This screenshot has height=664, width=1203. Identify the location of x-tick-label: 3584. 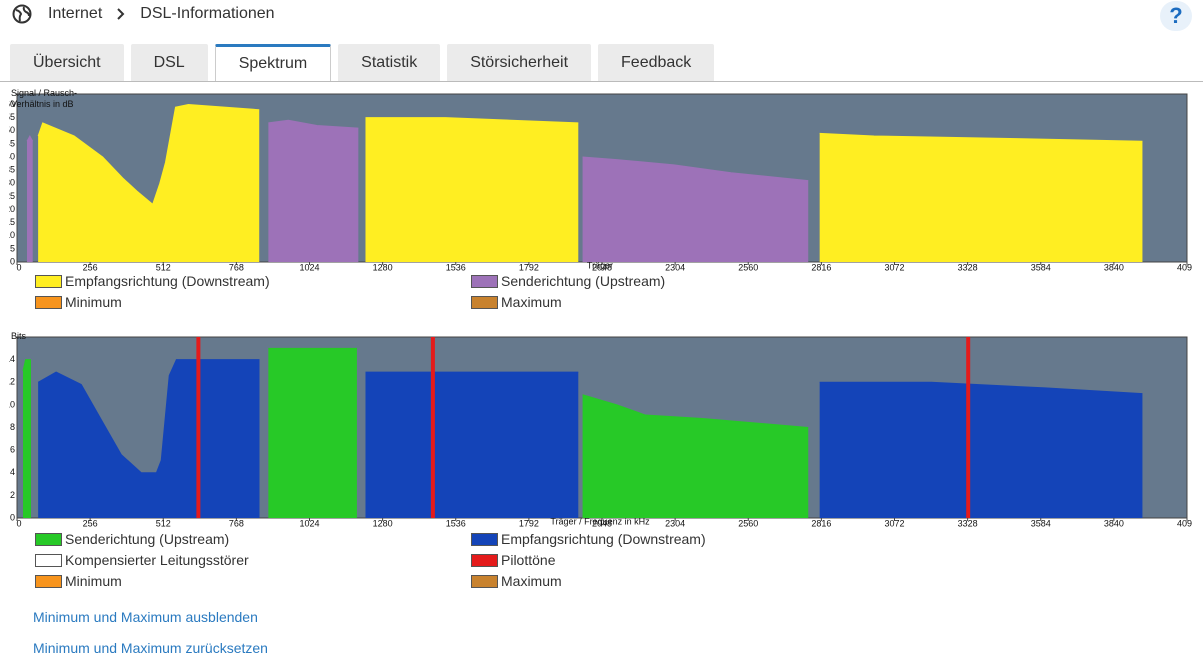
(1041, 523).